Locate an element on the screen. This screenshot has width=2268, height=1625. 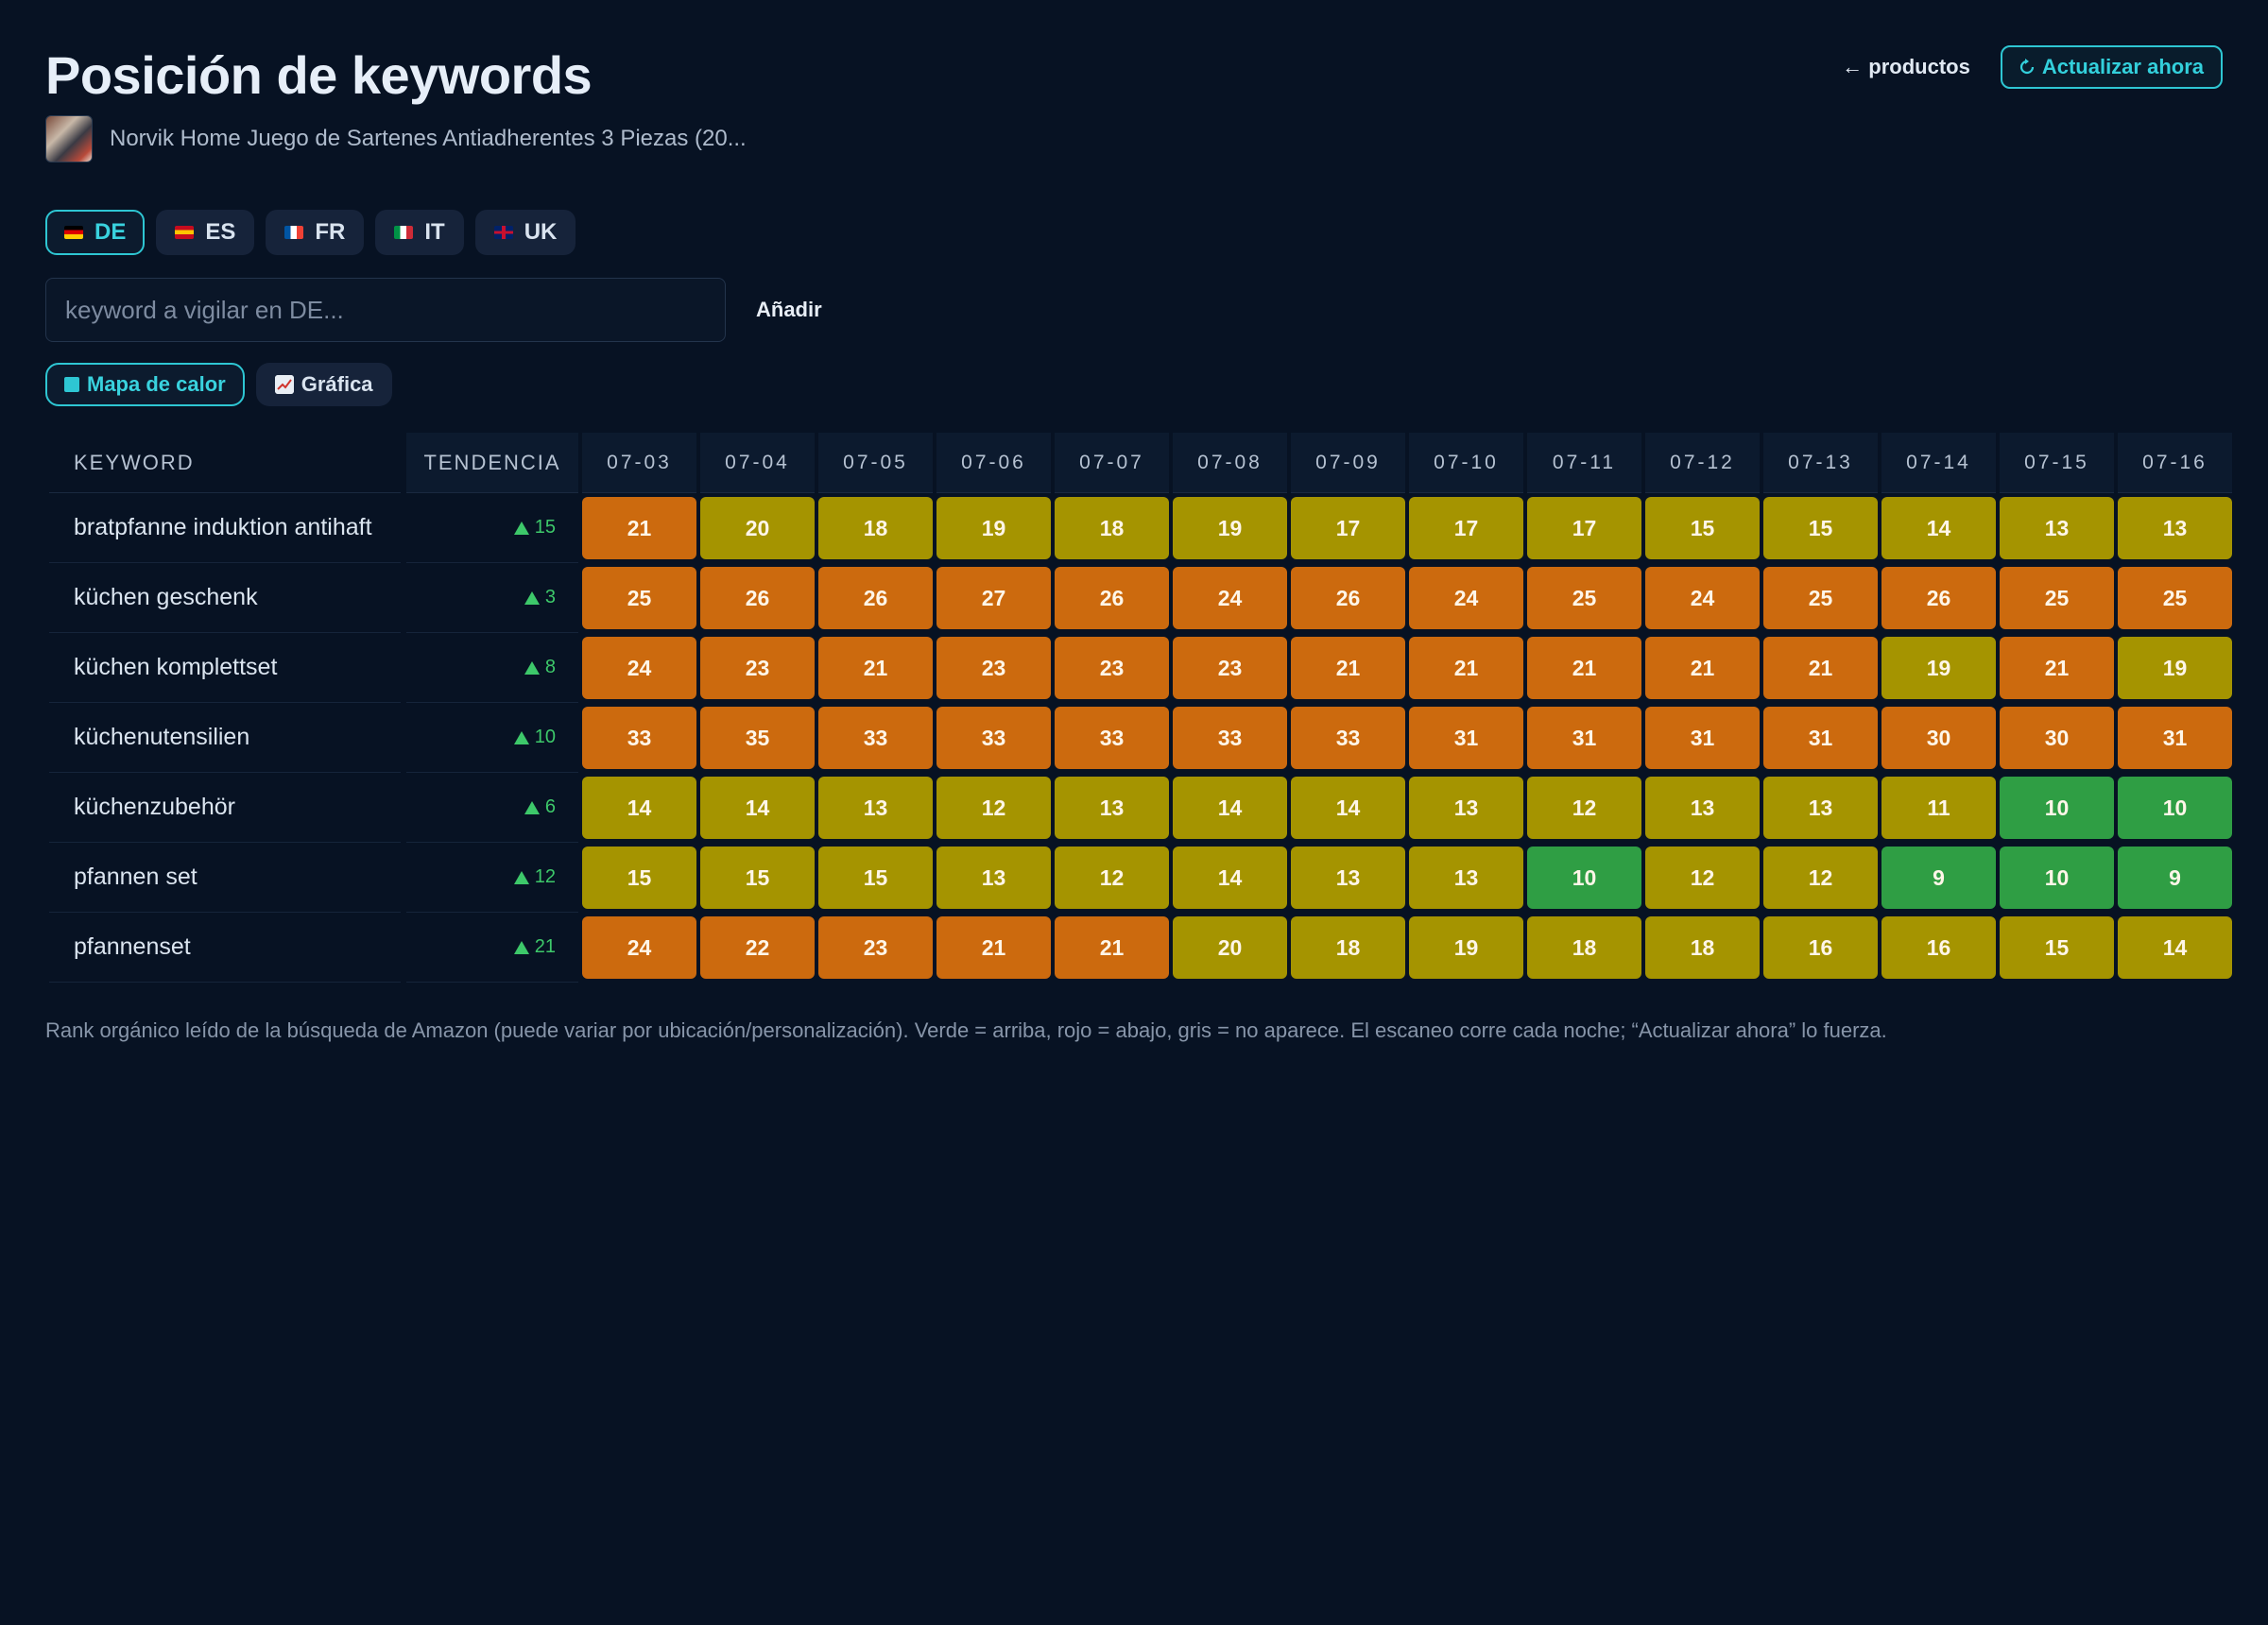
rank-cell: 35 is located at coordinates (757, 738).